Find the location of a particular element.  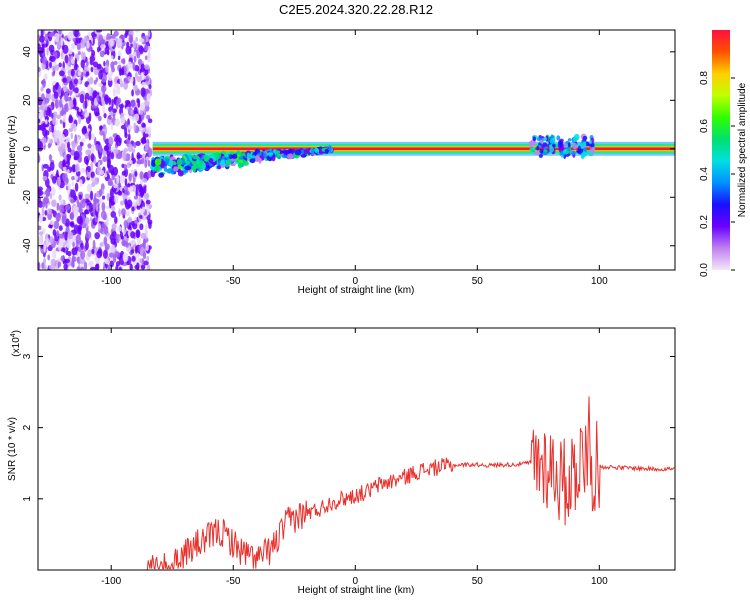

heatmap-x-tick-label: 0 is located at coordinates (355, 281).